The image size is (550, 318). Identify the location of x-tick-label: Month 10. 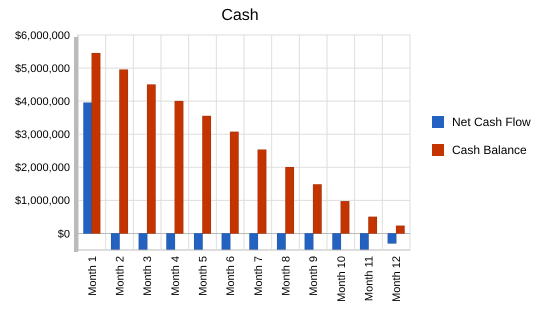
(342, 279).